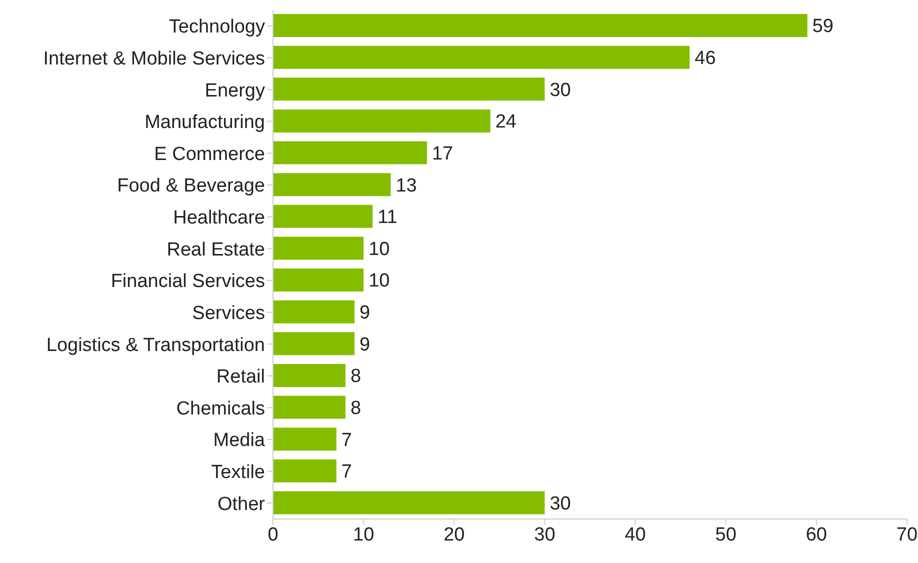 The height and width of the screenshot is (563, 918). I want to click on data-label: 13, so click(406, 185).